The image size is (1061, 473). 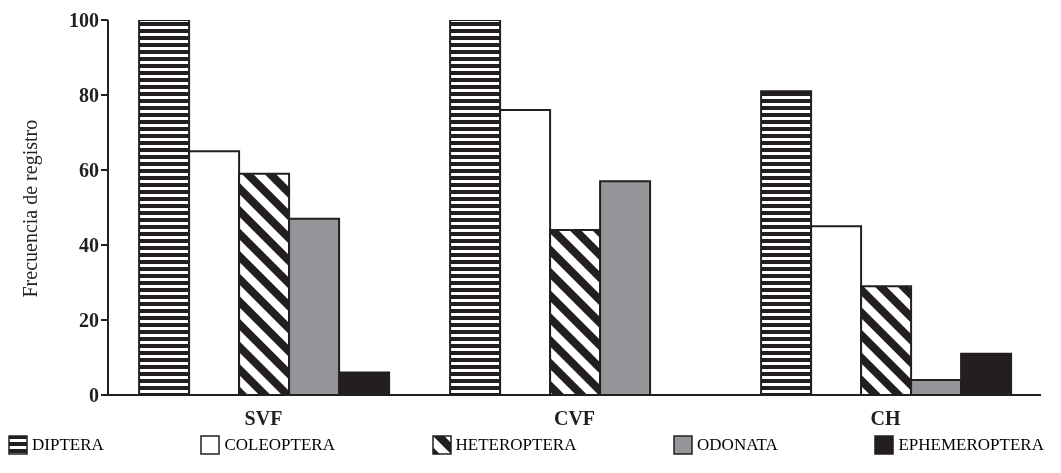 I want to click on x-tick-label: CVF, so click(x=574, y=418).